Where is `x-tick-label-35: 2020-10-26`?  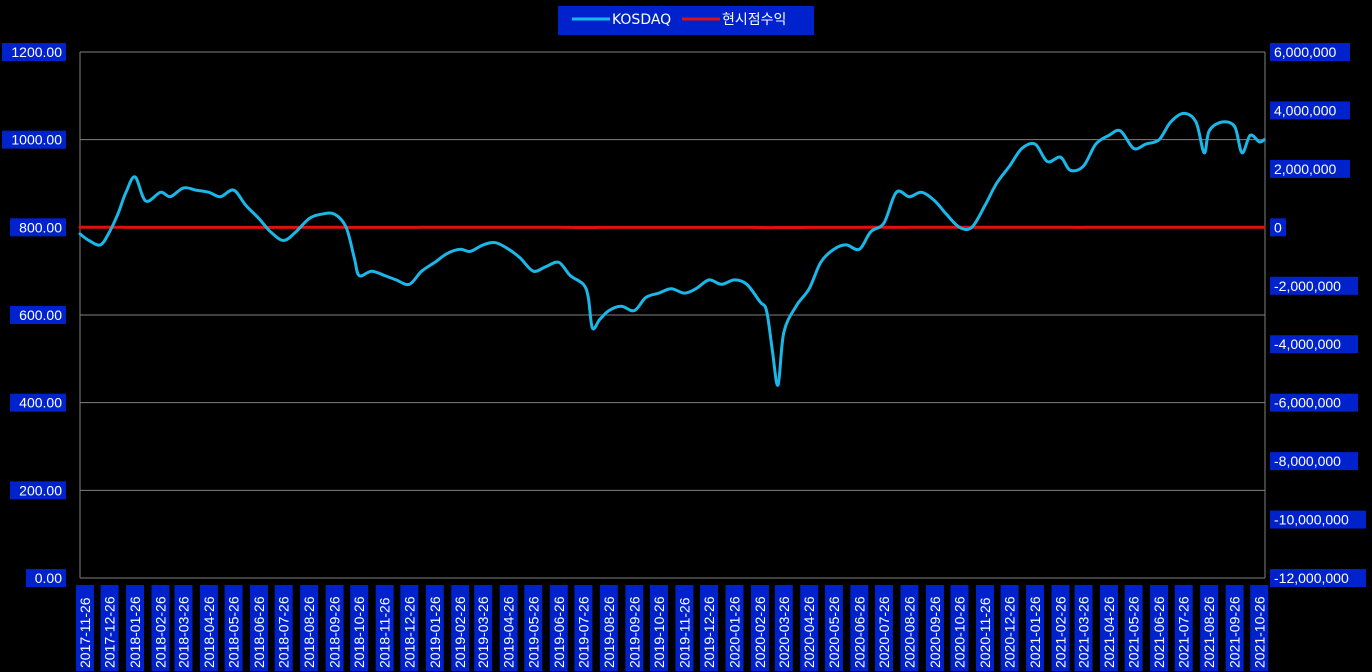
x-tick-label-35: 2020-10-26 is located at coordinates (960, 632).